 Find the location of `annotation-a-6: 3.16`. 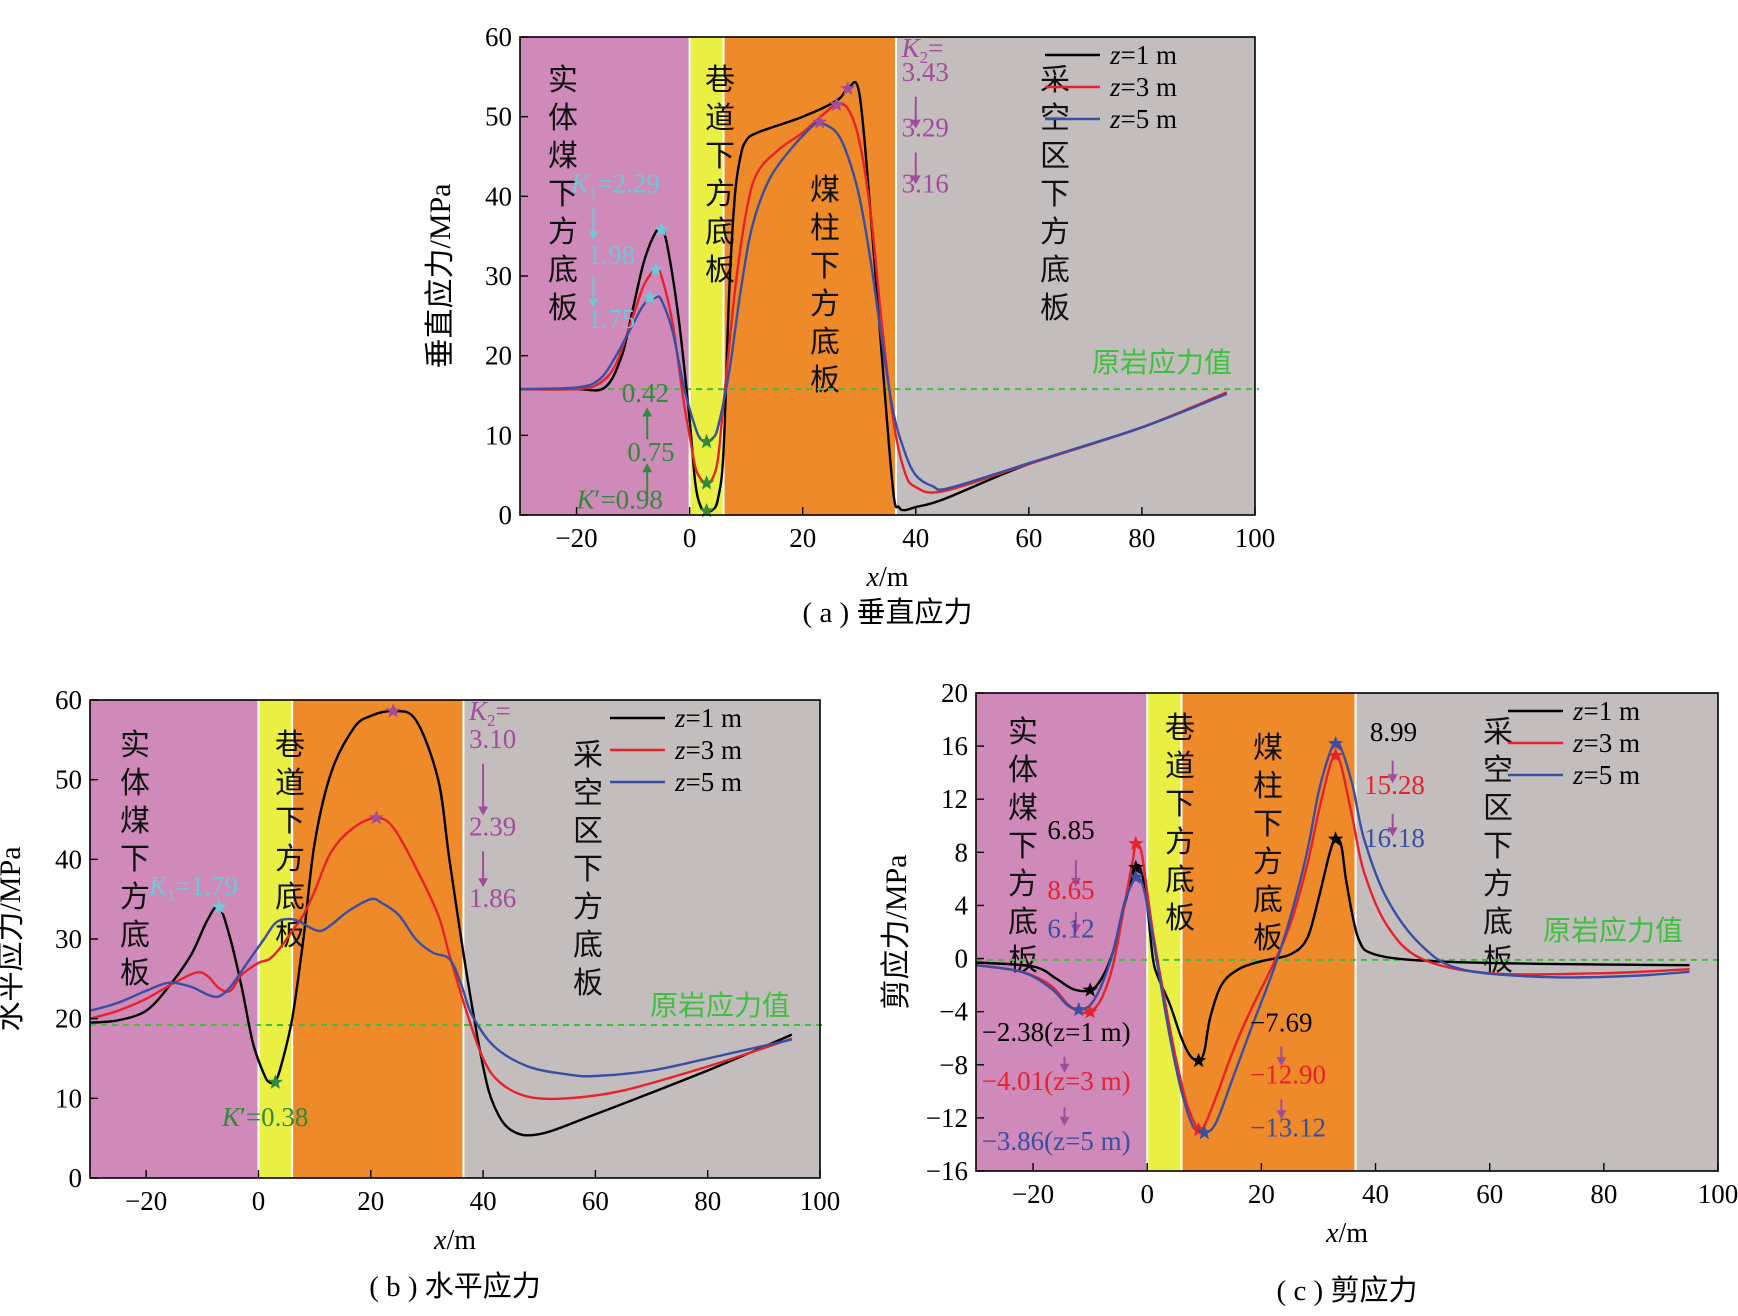

annotation-a-6: 3.16 is located at coordinates (925, 183).